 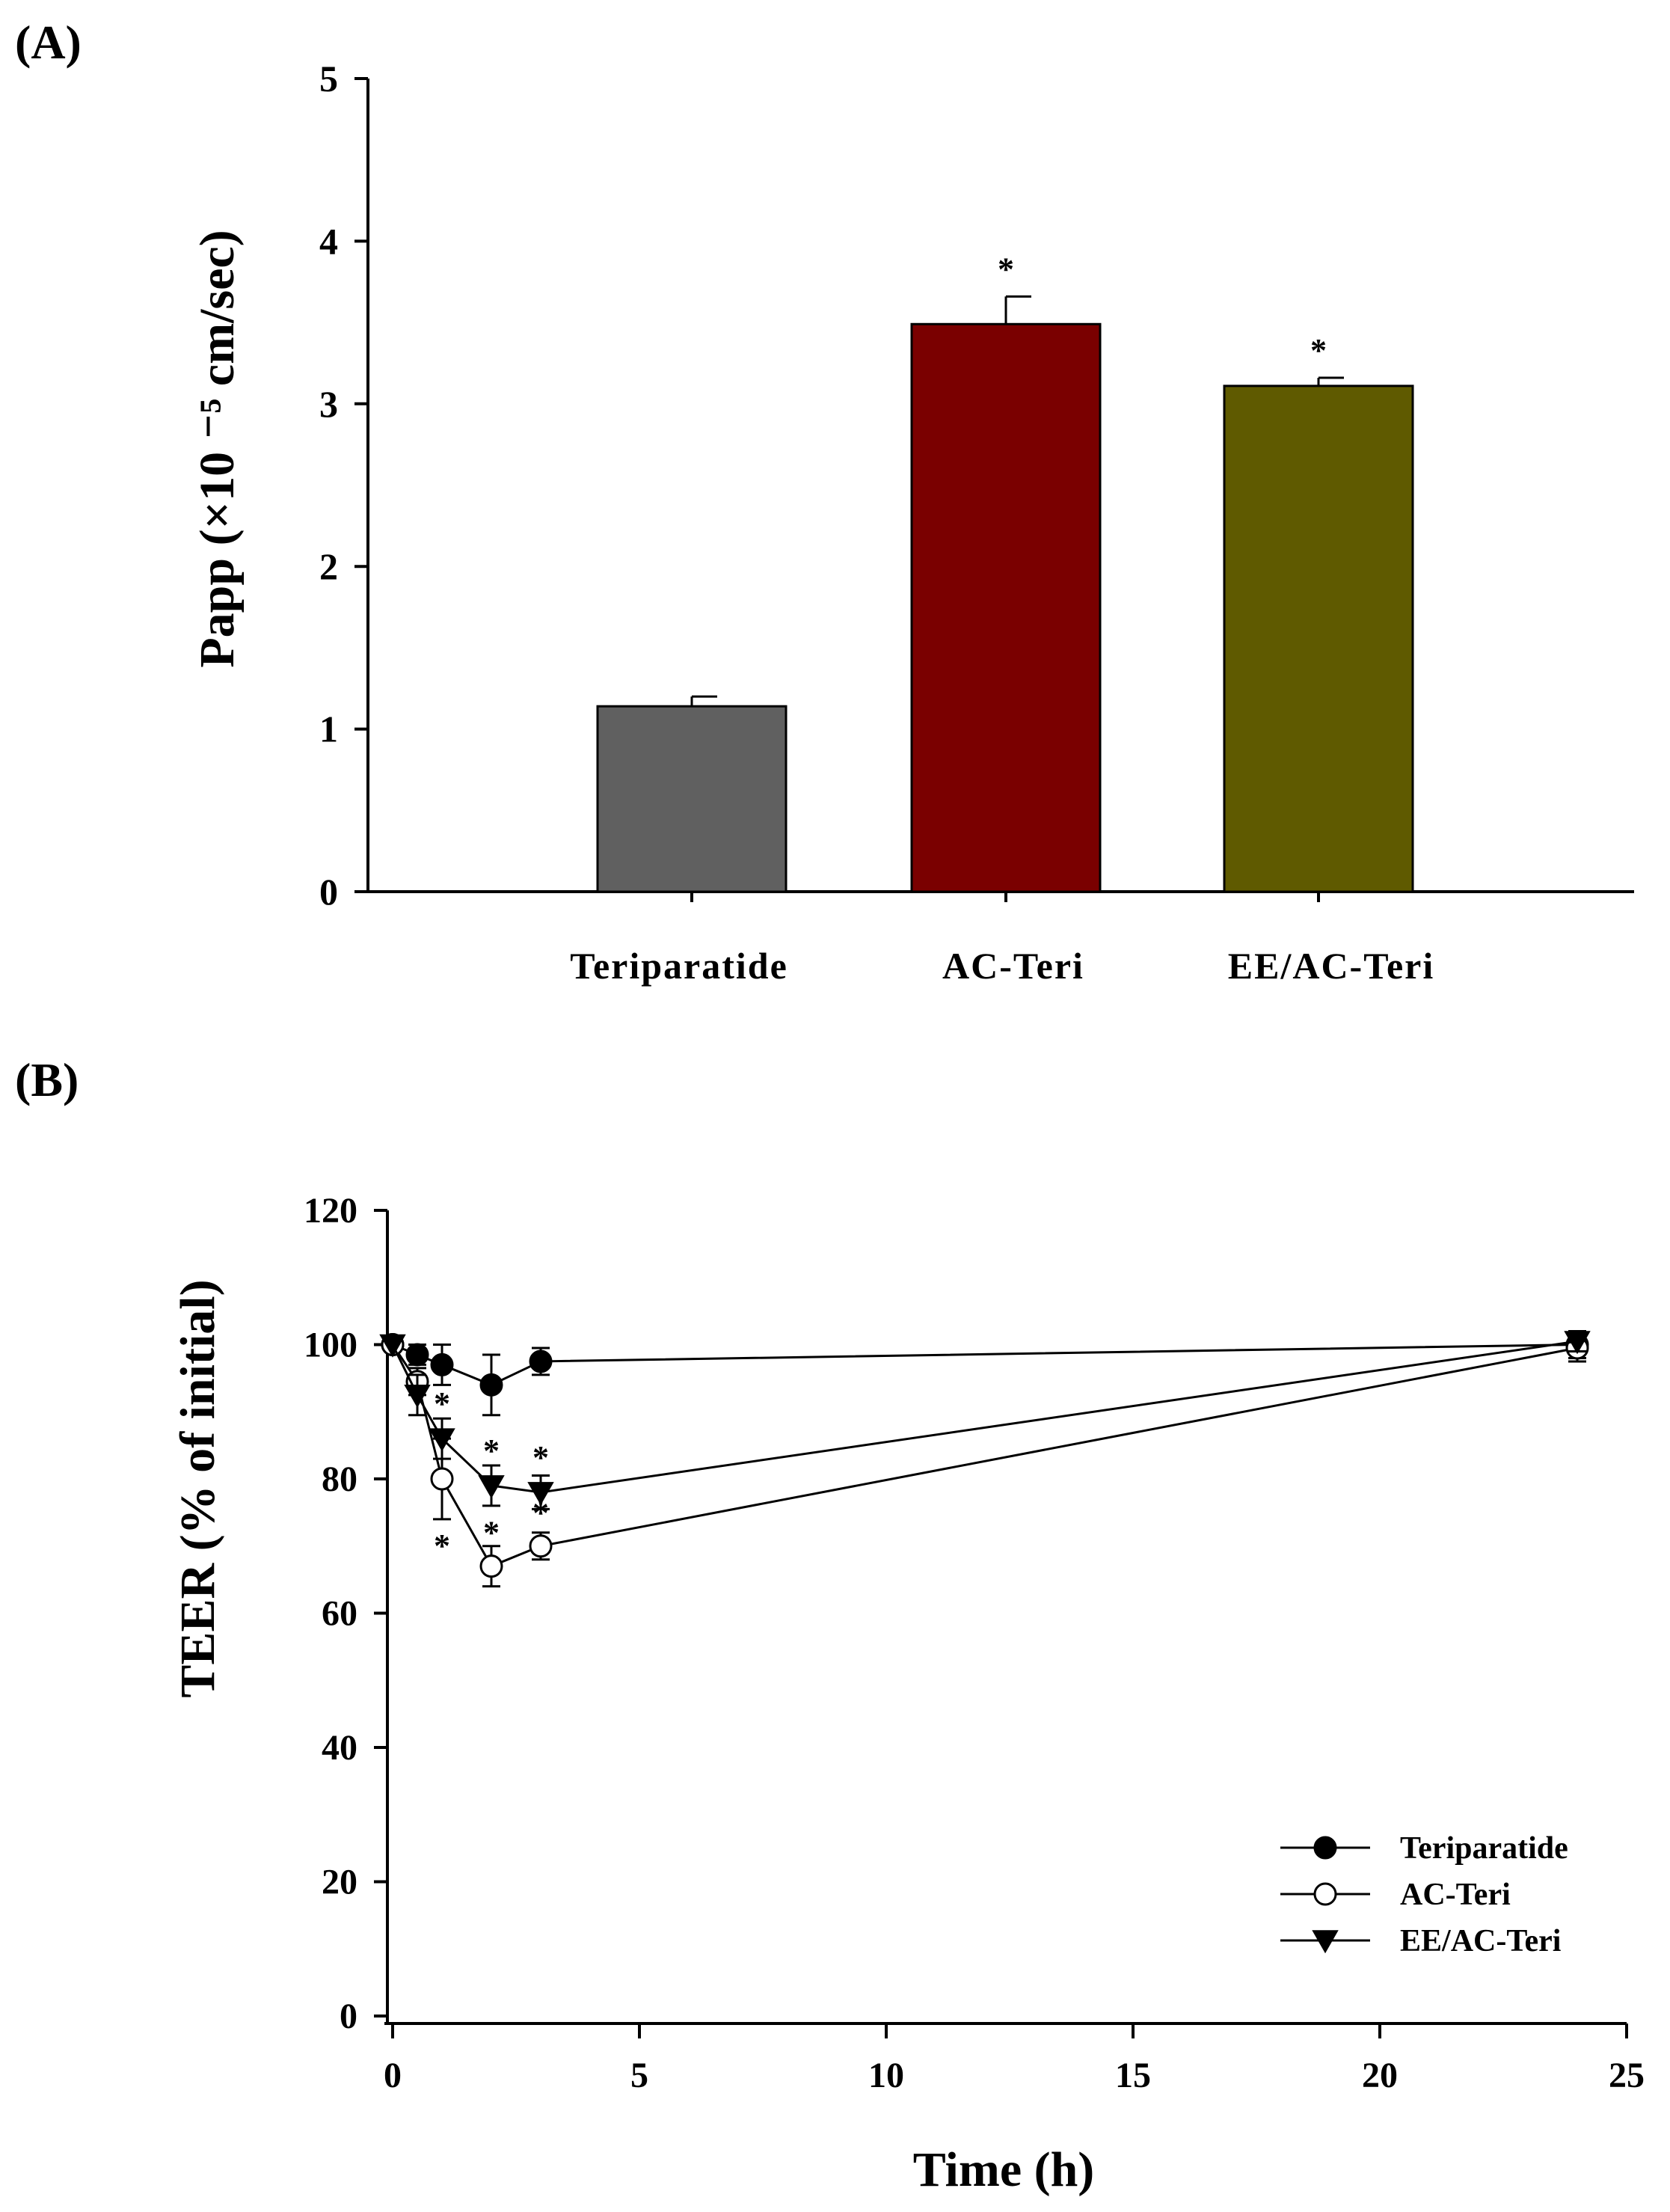 What do you see at coordinates (393, 2075) in the screenshot?
I see `panel-b-x-tick-label: 0` at bounding box center [393, 2075].